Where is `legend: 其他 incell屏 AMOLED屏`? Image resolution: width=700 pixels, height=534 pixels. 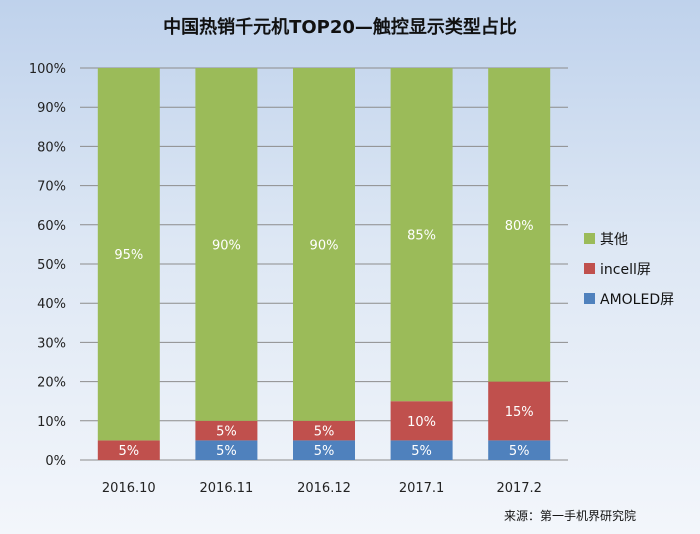 legend: 其他 incell屏 AMOLED屏 is located at coordinates (629, 270).